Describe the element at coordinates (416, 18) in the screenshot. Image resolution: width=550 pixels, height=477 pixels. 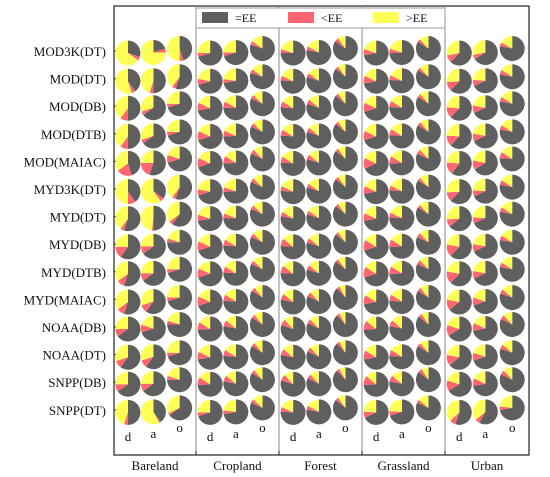
I see `legend-label: >EE` at that location.